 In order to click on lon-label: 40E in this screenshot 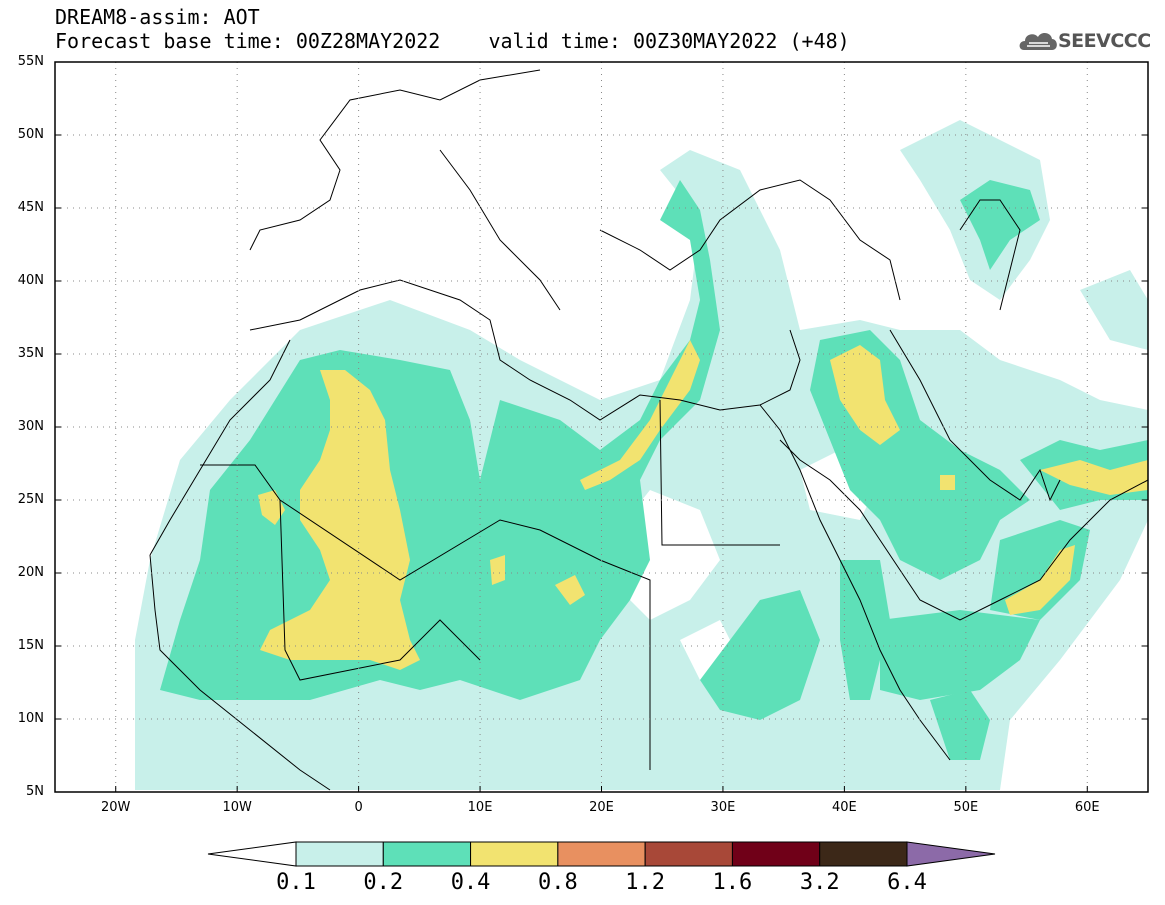, I will do `click(844, 807)`.